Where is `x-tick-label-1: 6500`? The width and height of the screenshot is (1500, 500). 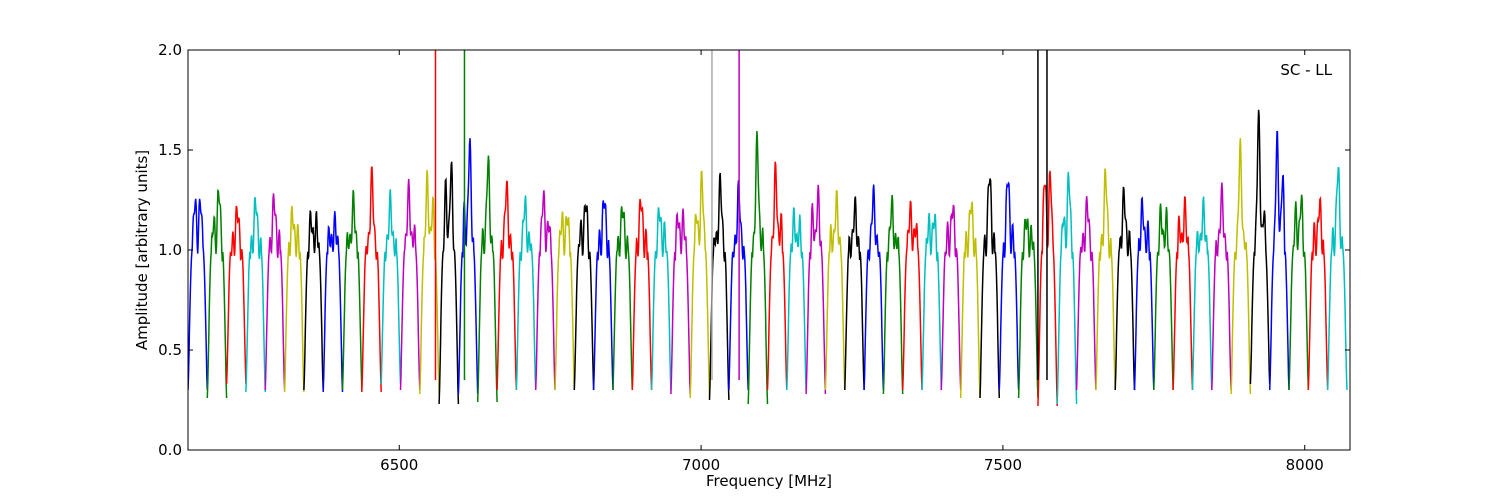
x-tick-label-1: 6500 is located at coordinates (399, 465).